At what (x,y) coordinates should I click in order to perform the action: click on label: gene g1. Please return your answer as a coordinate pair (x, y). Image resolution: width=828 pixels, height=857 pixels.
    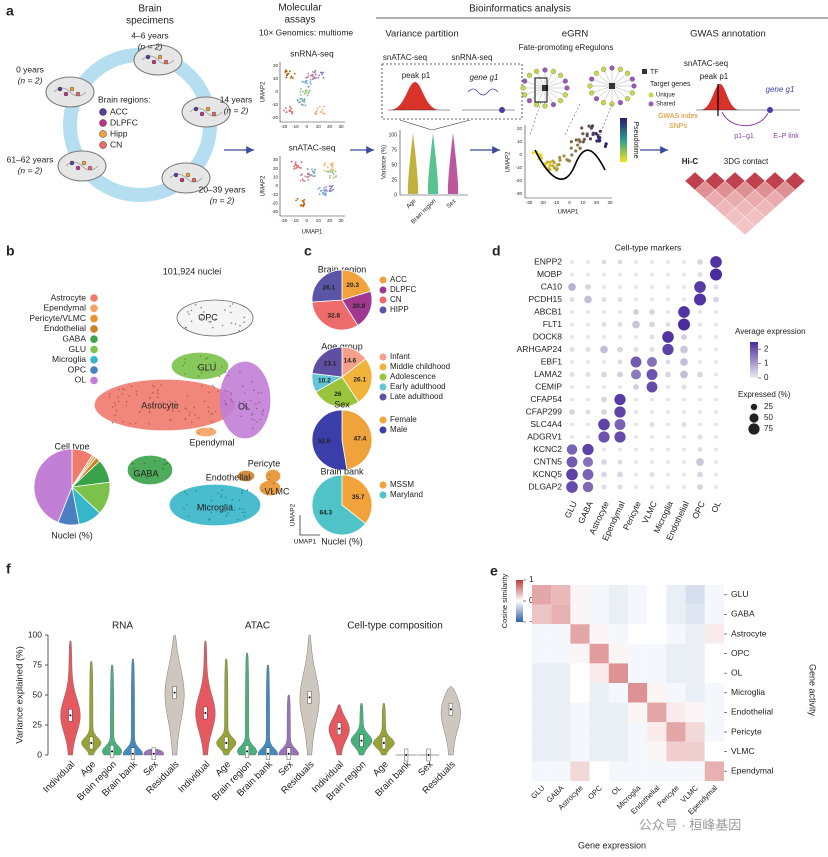
    Looking at the image, I should click on (484, 77).